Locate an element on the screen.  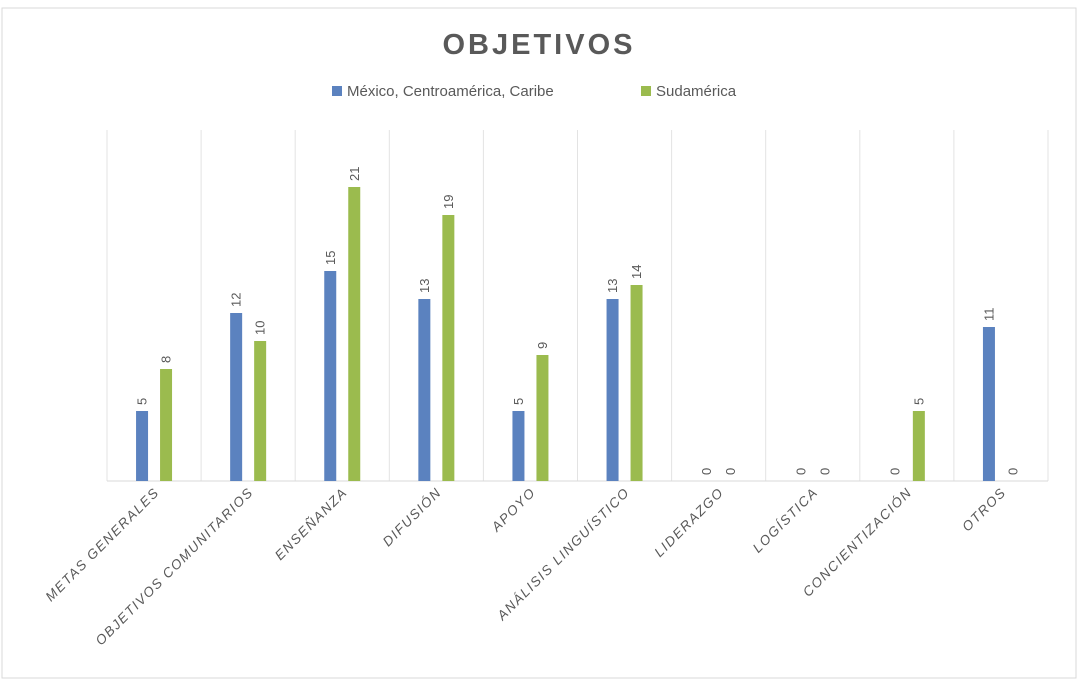
data-label: 21 is located at coordinates (354, 174).